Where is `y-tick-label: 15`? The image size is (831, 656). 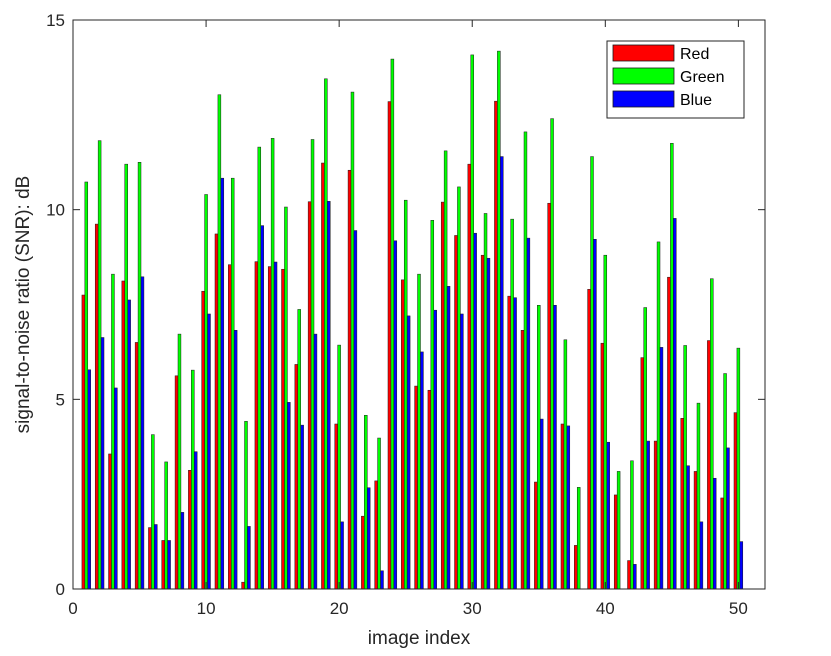 y-tick-label: 15 is located at coordinates (55, 20).